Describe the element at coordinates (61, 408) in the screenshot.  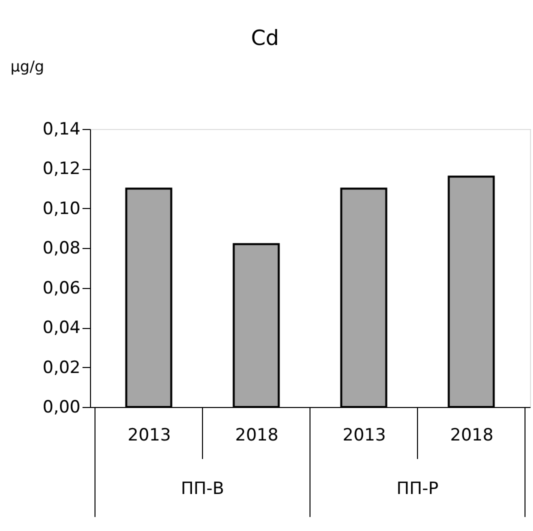
I see `y-tick-label: 0,00` at that location.